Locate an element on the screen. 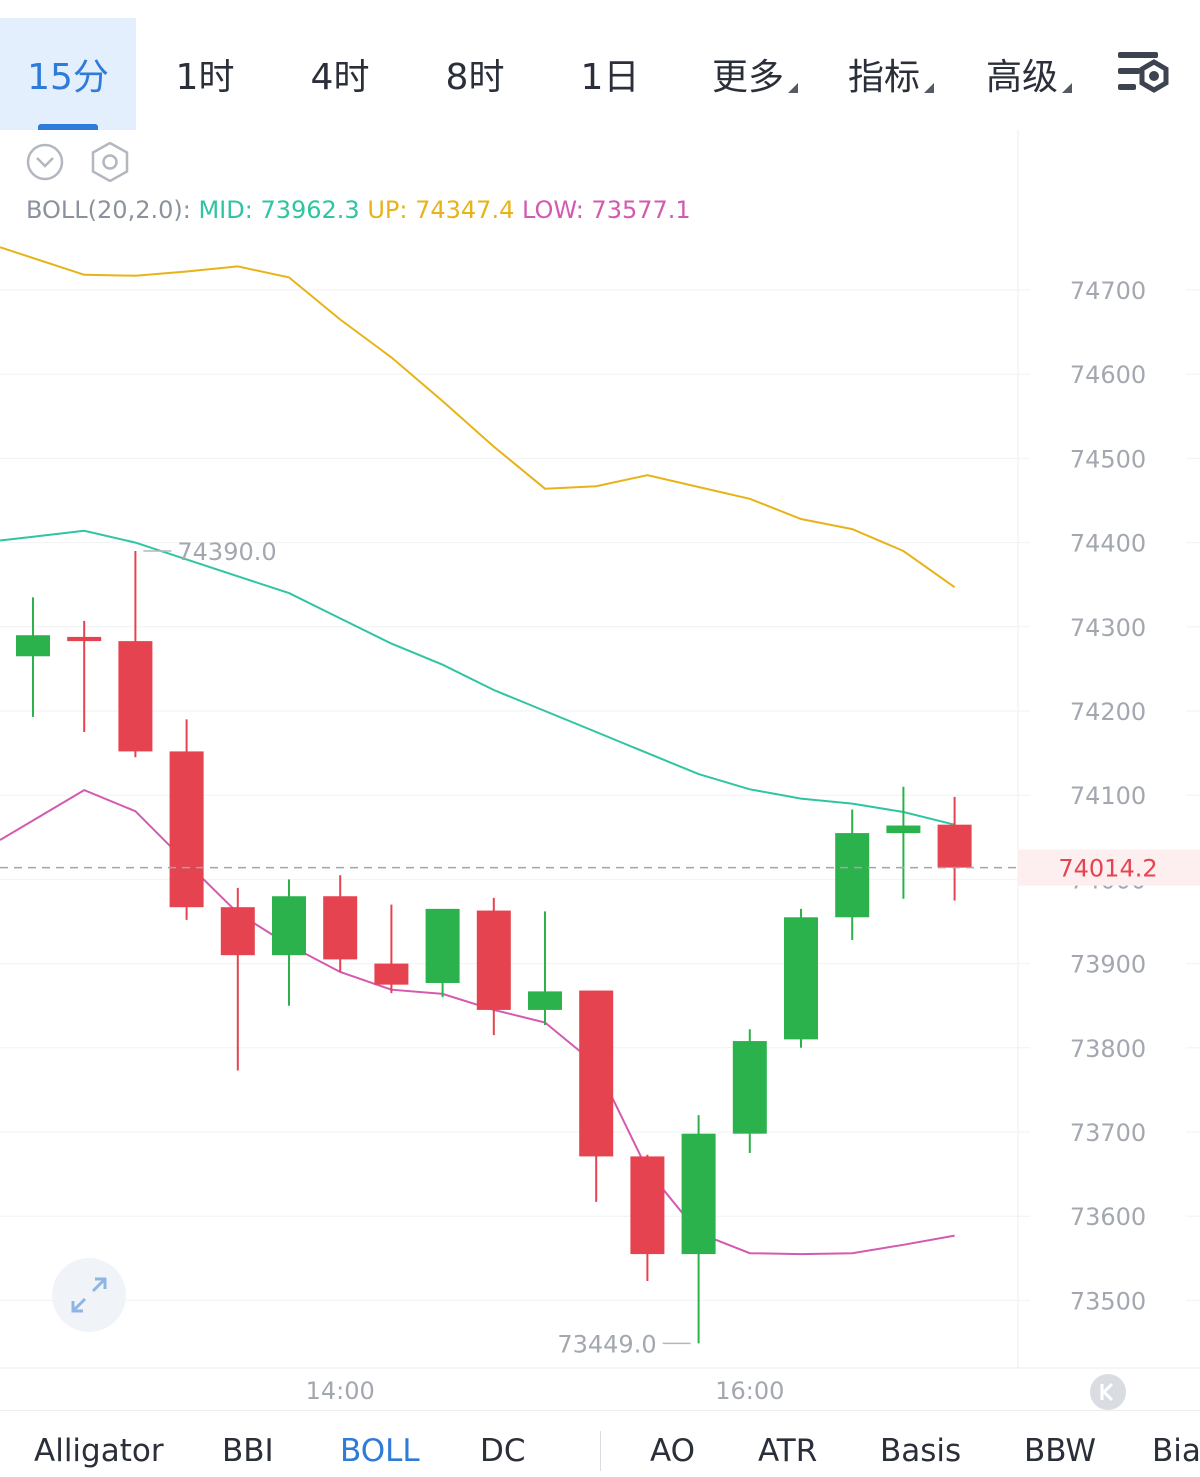  tab-dc: DC is located at coordinates (503, 1451).